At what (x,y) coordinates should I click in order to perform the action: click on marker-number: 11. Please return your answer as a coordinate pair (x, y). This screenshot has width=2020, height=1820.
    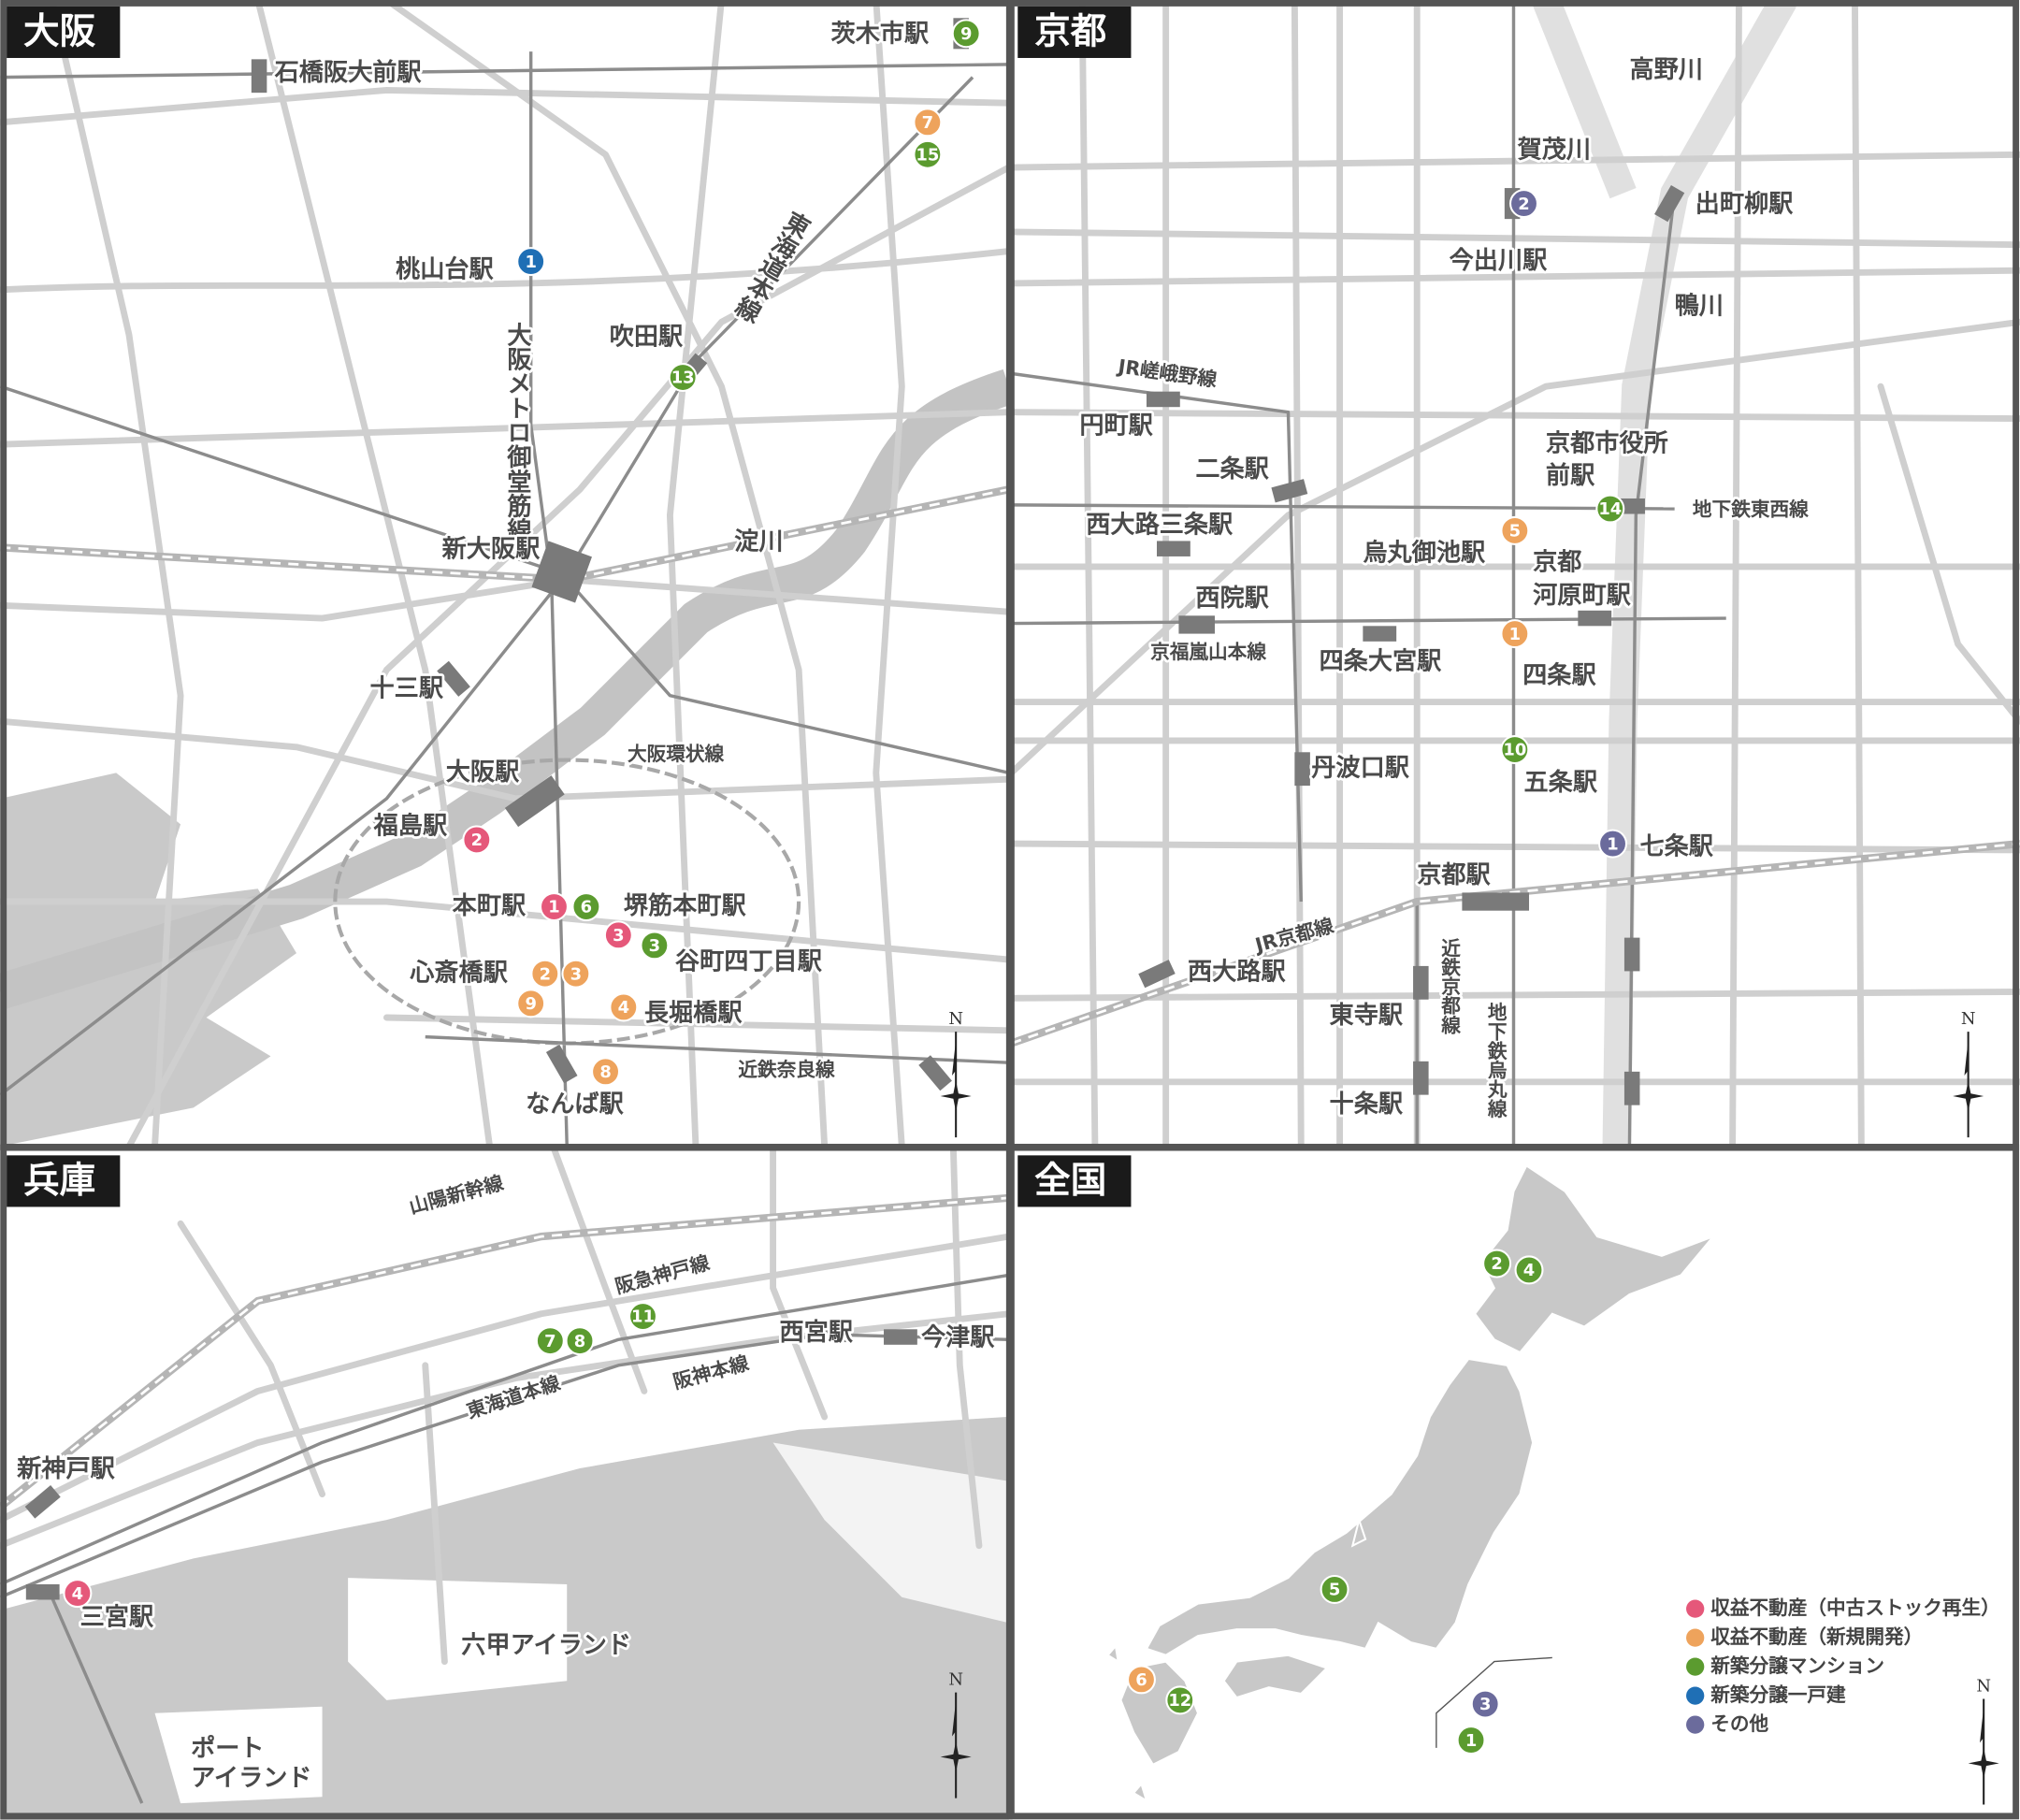
    Looking at the image, I should click on (643, 1317).